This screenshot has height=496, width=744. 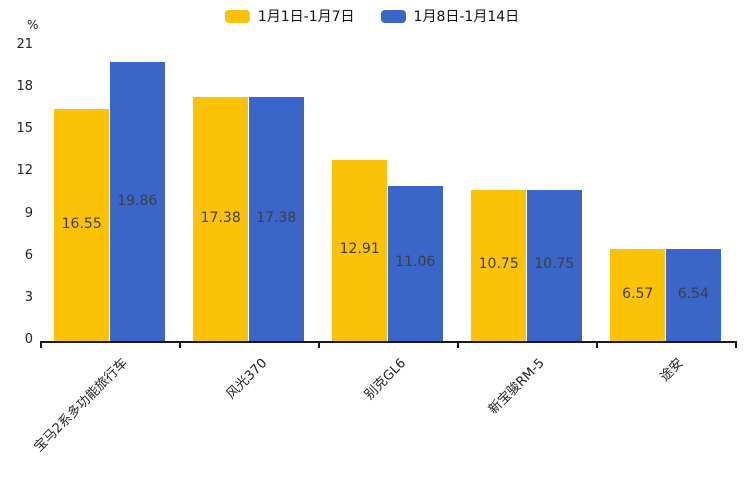 What do you see at coordinates (372, 16) in the screenshot?
I see `chart-legend: 1月1日-1月7日 1月8日-1月14日` at bounding box center [372, 16].